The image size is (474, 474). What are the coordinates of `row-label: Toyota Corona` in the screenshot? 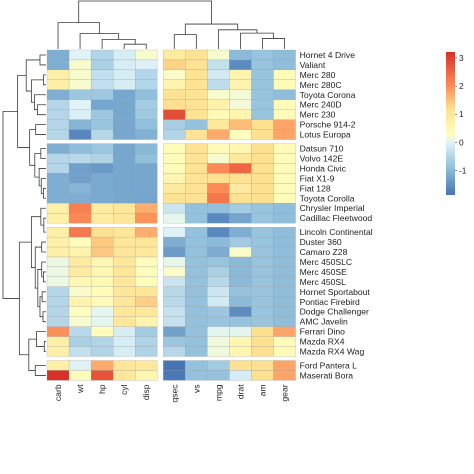 It's located at (328, 95).